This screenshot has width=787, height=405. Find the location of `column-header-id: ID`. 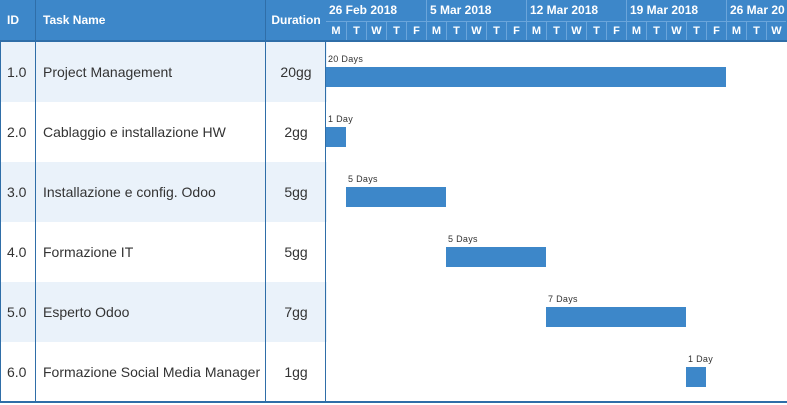

column-header-id: ID is located at coordinates (18, 20).